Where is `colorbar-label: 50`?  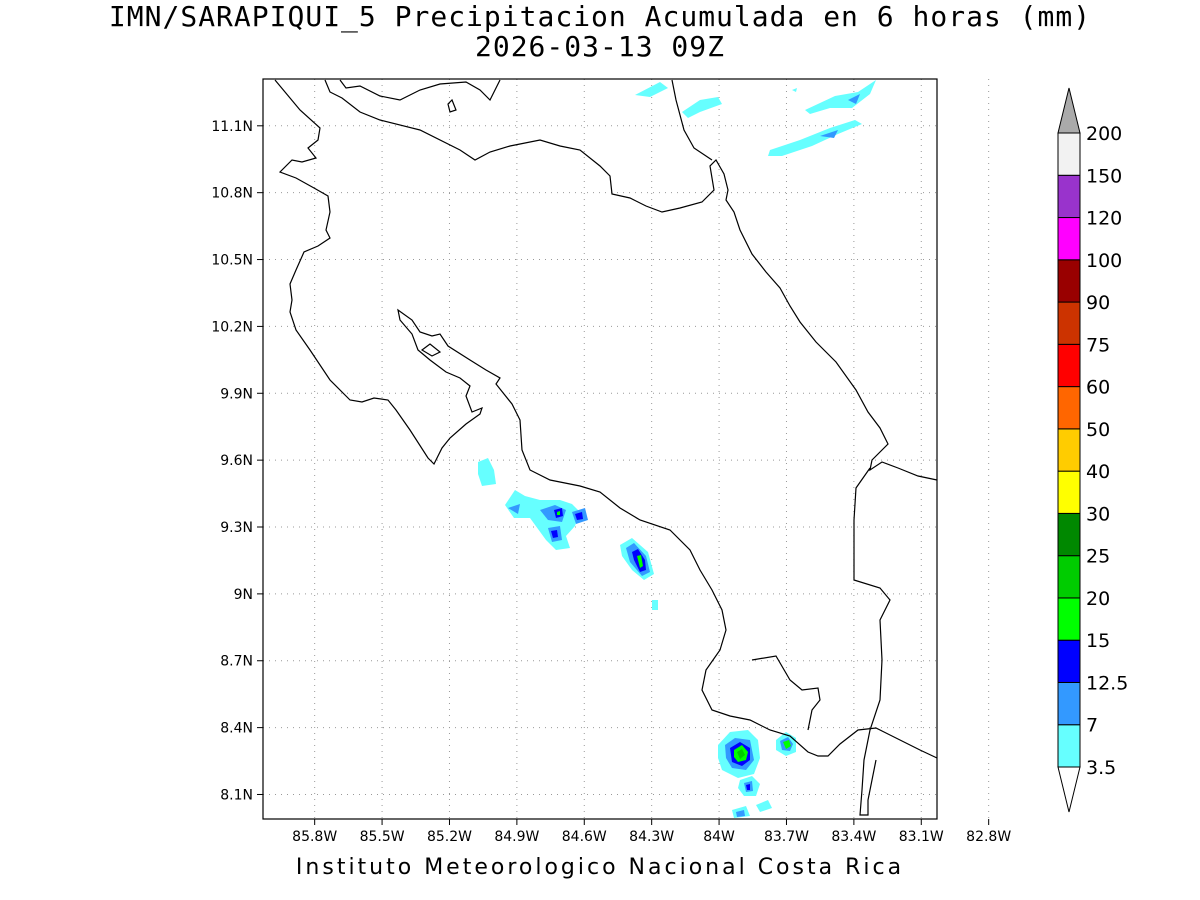
colorbar-label: 50 is located at coordinates (1098, 430).